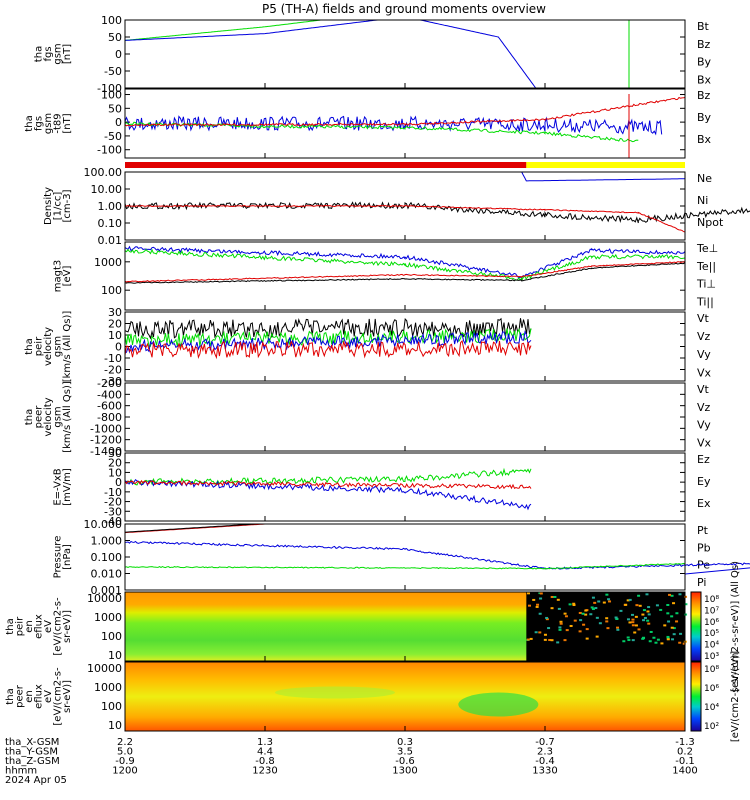 Image resolution: width=750 pixels, height=800 pixels. Describe the element at coordinates (703, 530) in the screenshot. I see `legend-pt: Pt` at that location.